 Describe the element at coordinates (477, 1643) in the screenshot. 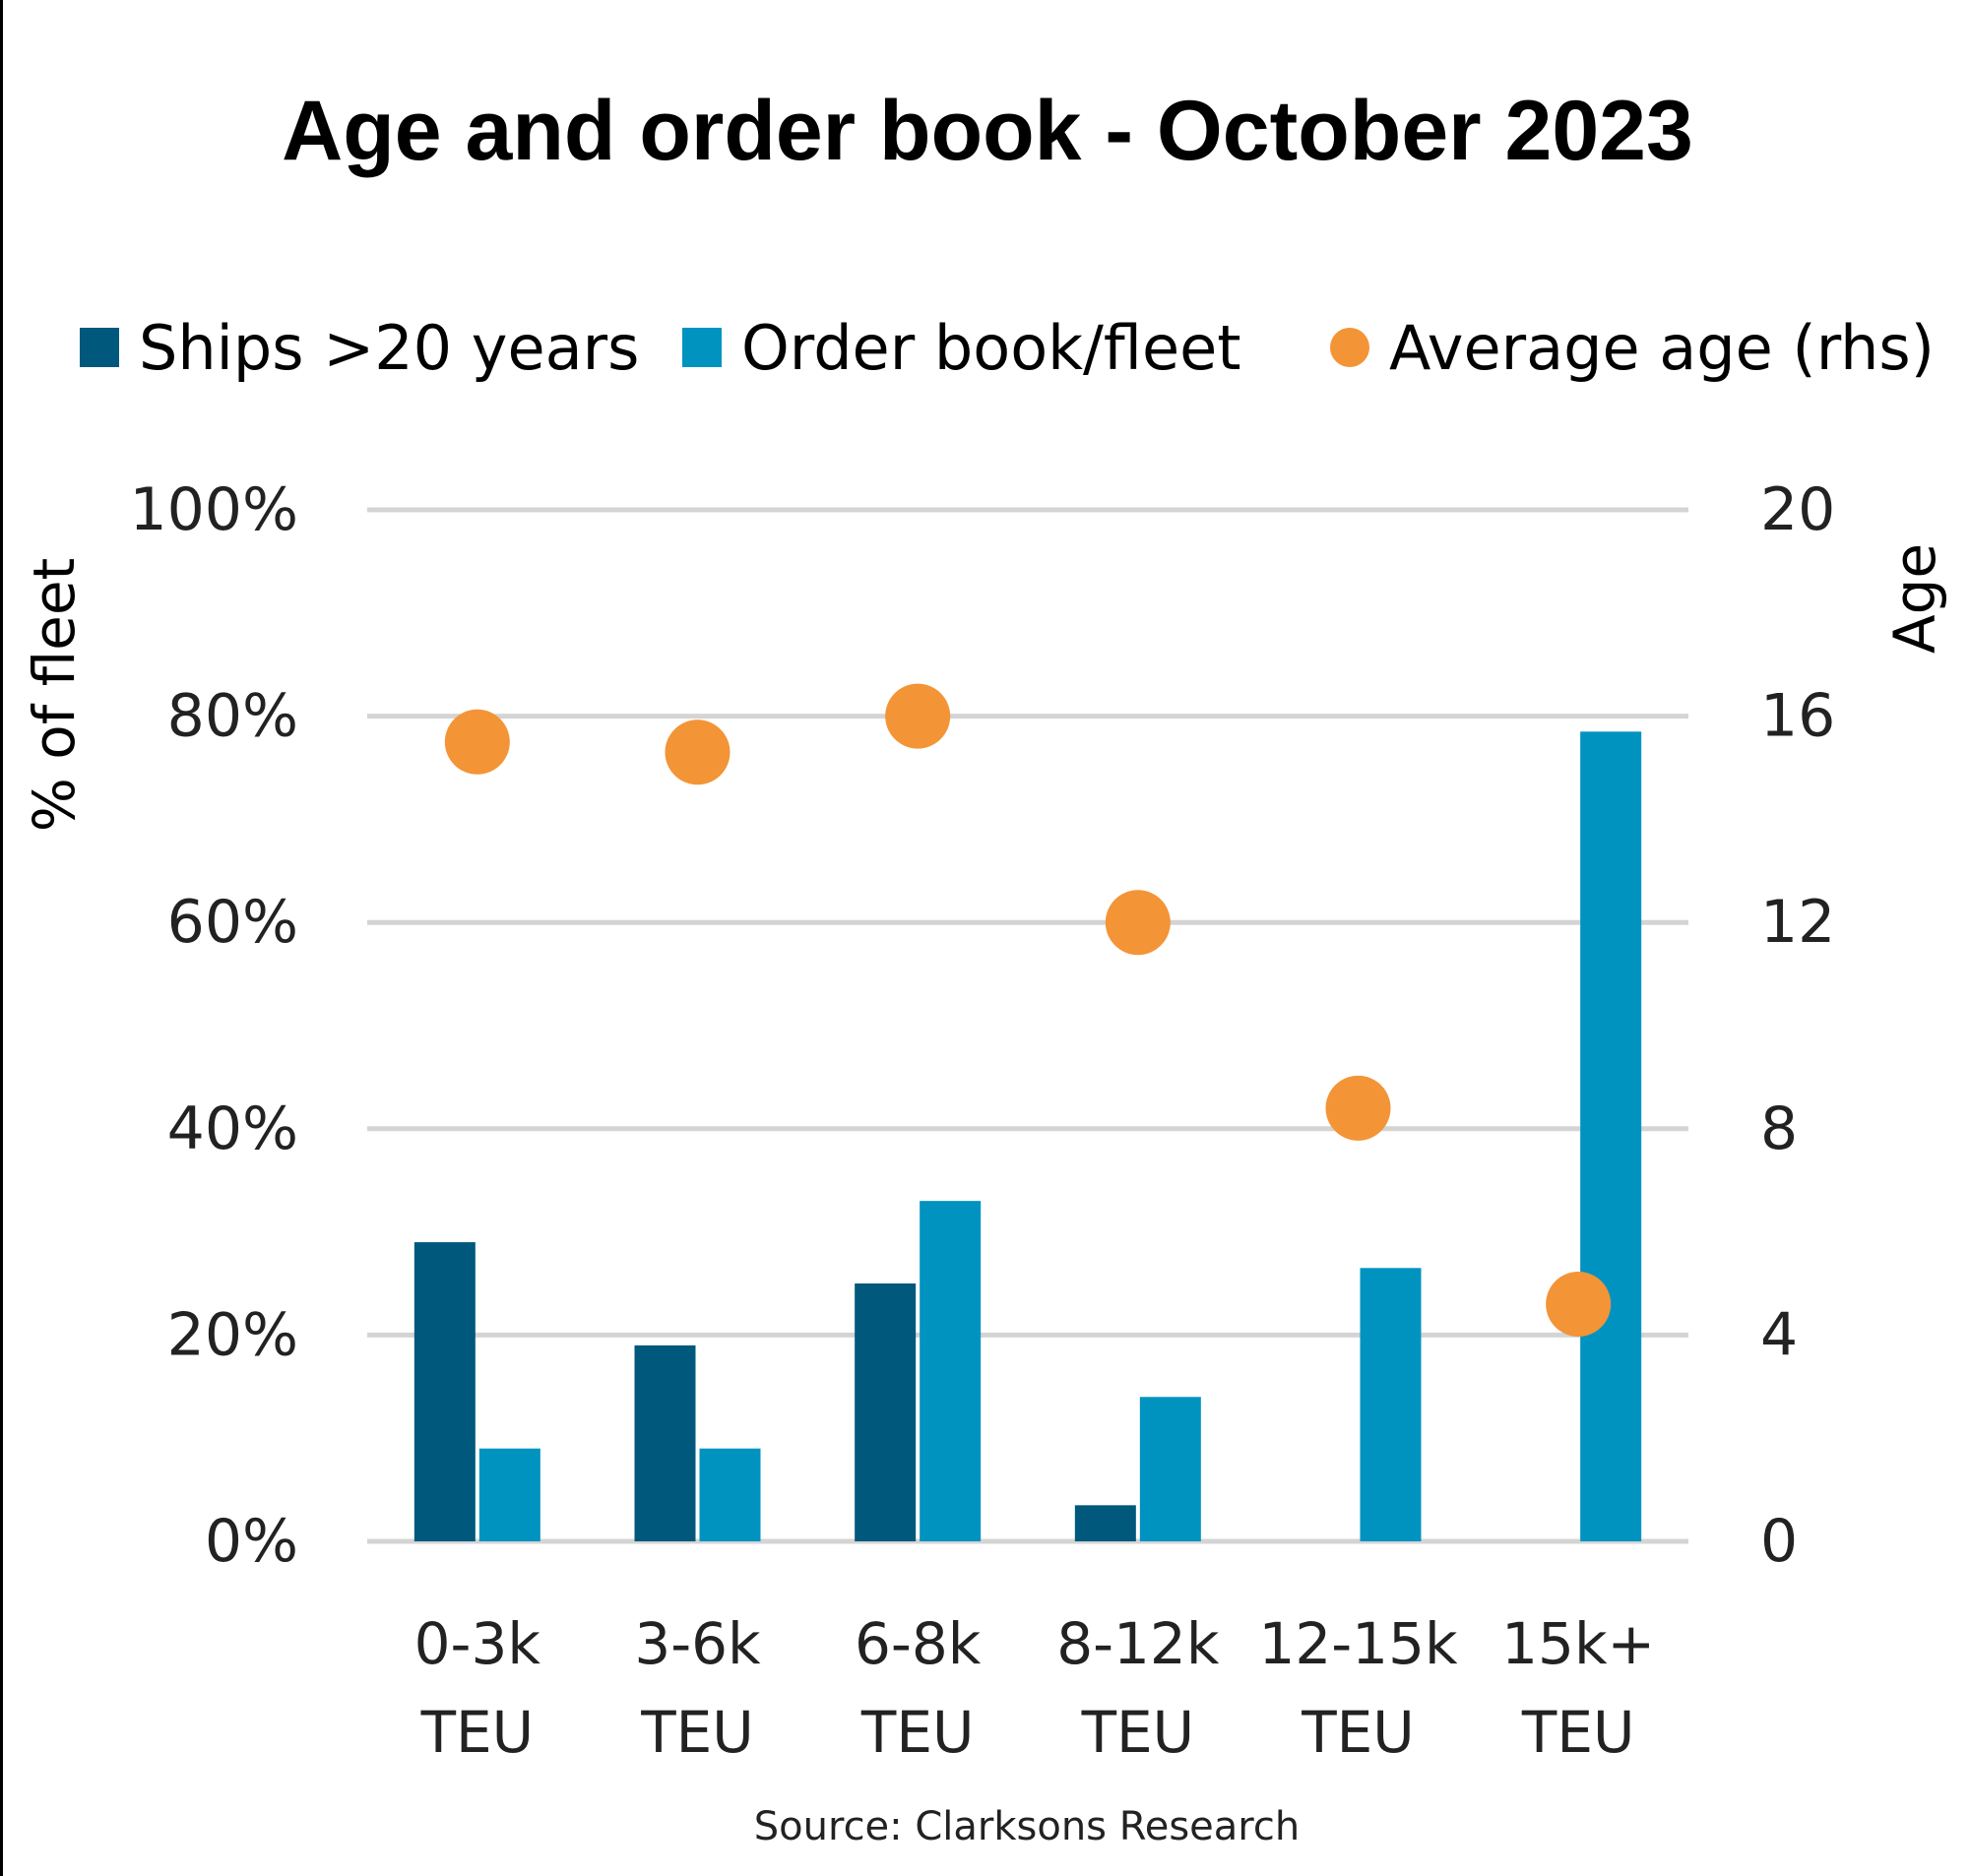

I see `x-category-label: 0-3k` at that location.